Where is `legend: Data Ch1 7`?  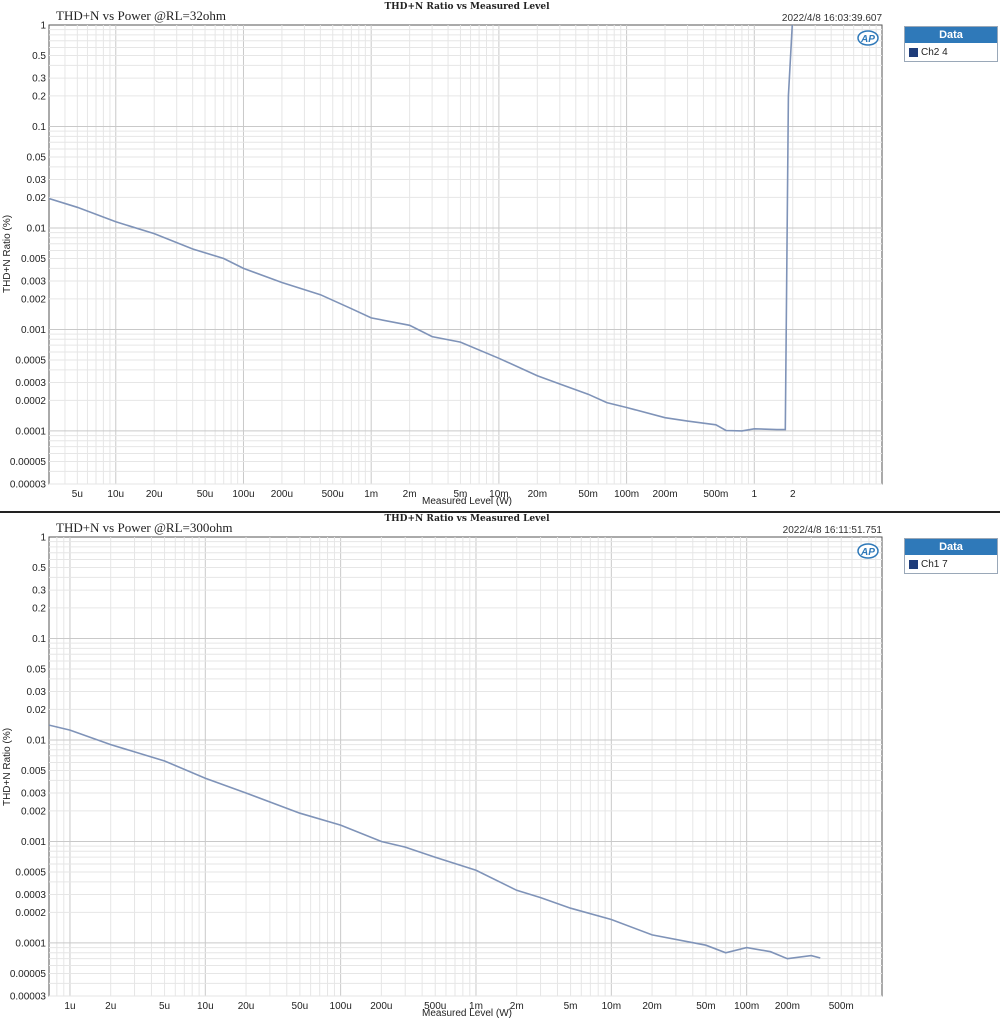
legend: Data Ch1 7 is located at coordinates (951, 556).